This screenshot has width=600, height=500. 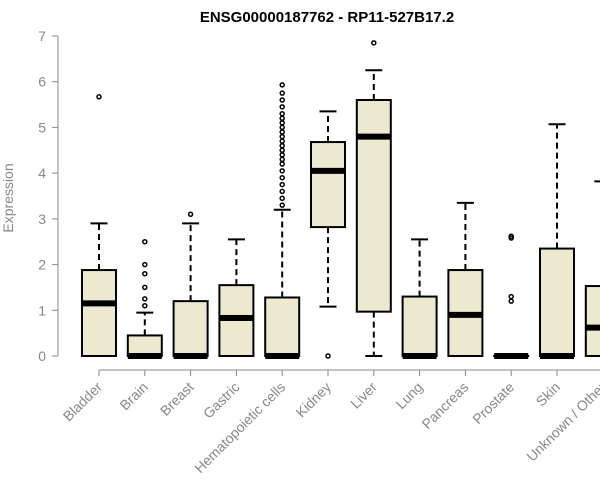 I want to click on y-tick-label: 1, so click(x=42, y=310).